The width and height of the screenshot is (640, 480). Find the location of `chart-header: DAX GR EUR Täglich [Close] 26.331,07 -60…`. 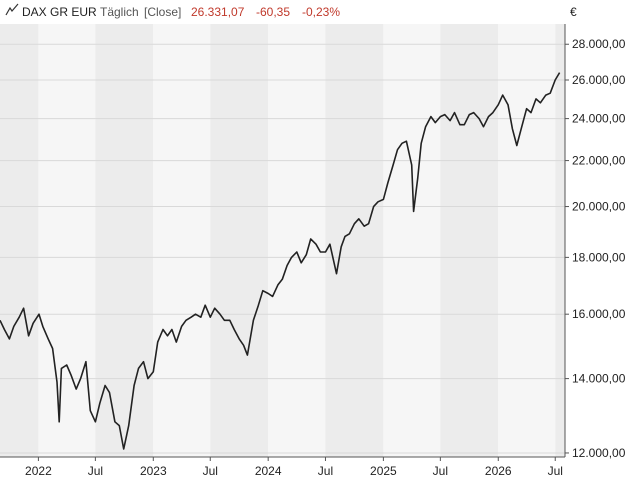

chart-header: DAX GR EUR Täglich [Close] 26.331,07 -60… is located at coordinates (172, 11).